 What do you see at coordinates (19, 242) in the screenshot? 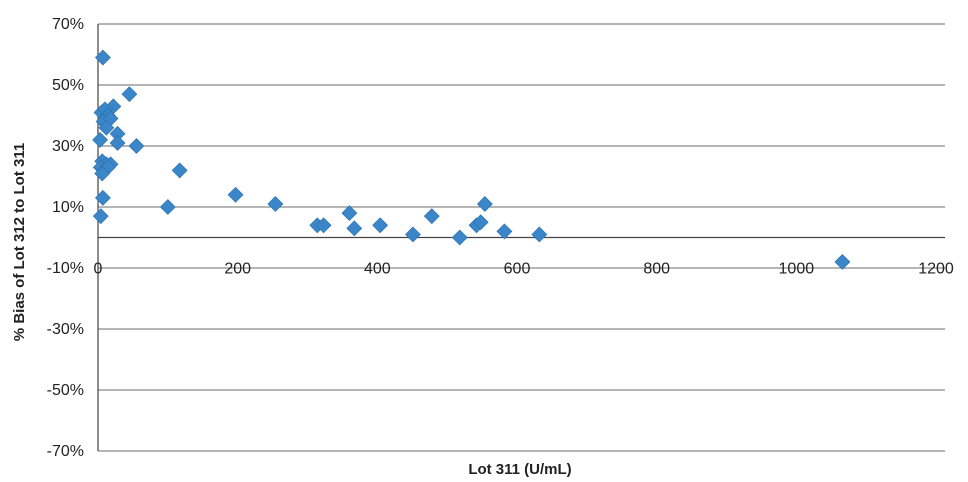
I see `y-axis-label: % Bias of Lot 312 to Lot 311` at bounding box center [19, 242].